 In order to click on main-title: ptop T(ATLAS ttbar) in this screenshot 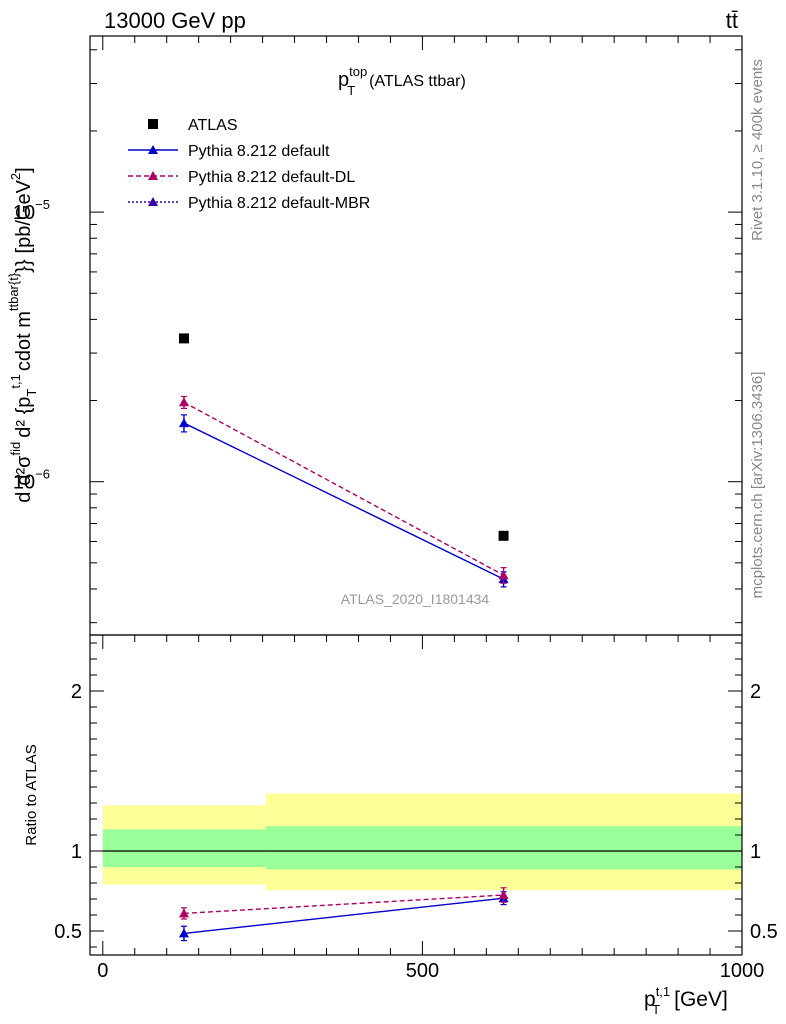, I will do `click(402, 81)`.